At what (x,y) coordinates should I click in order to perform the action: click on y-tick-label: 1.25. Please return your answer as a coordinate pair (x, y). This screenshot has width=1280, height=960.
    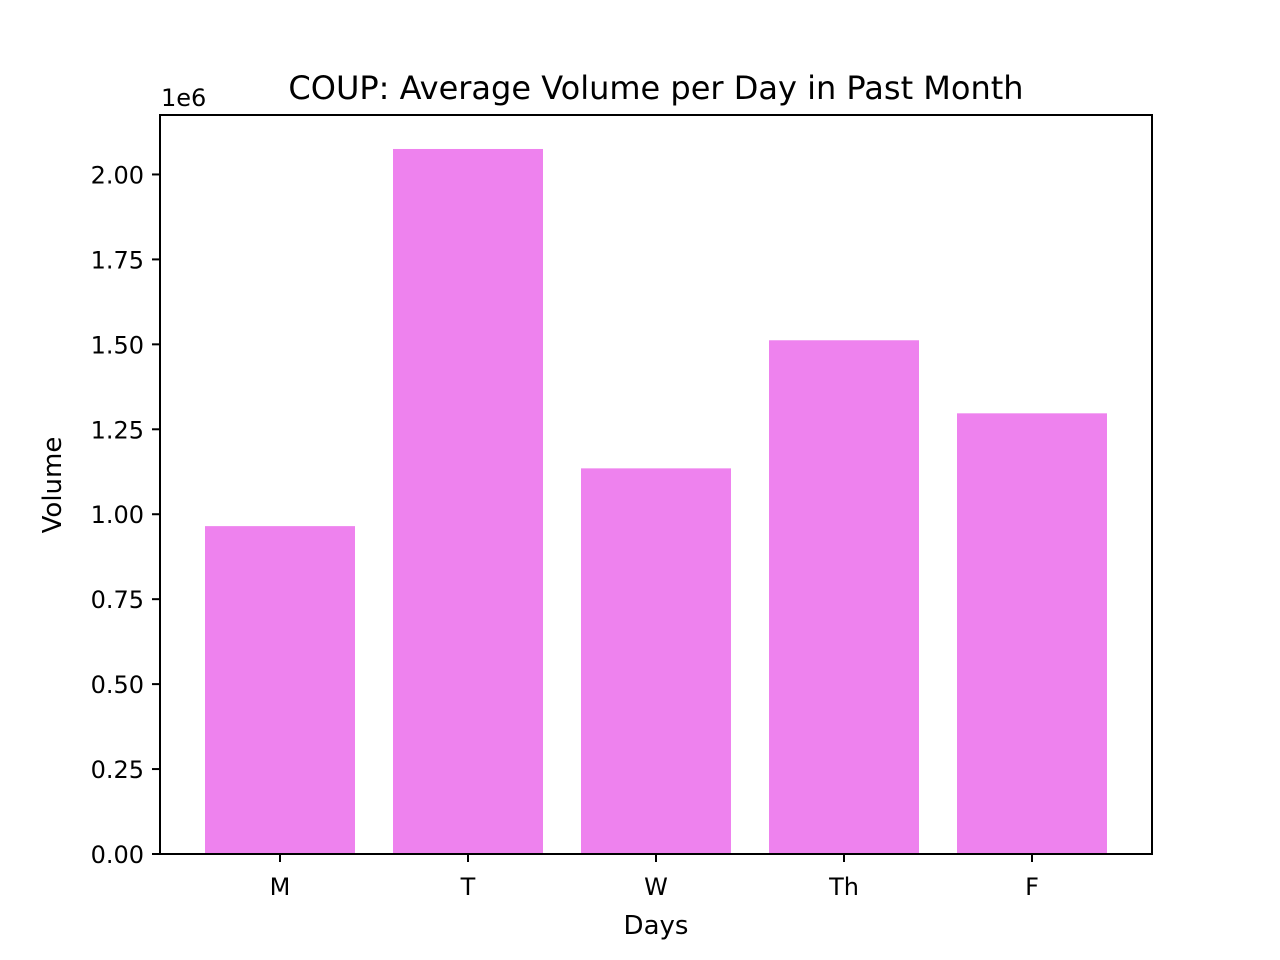
    Looking at the image, I should click on (117, 430).